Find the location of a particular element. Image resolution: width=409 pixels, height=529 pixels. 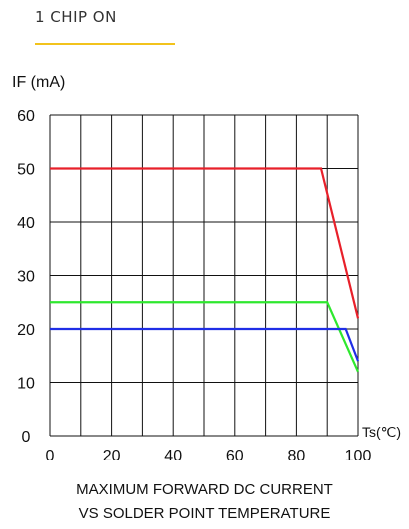

chart-caption-line-2: VS SOLDER POINT TEMPERATURE is located at coordinates (204, 513).